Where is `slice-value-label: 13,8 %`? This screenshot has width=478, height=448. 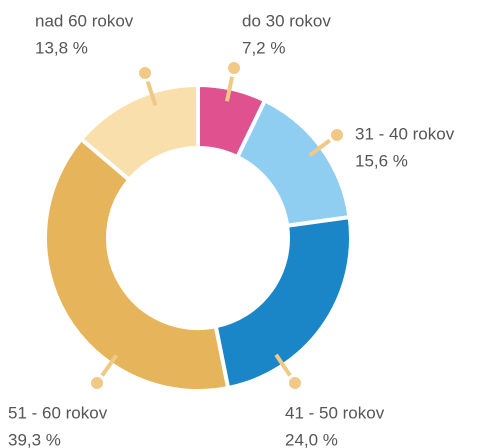
slice-value-label: 13,8 % is located at coordinates (61, 47).